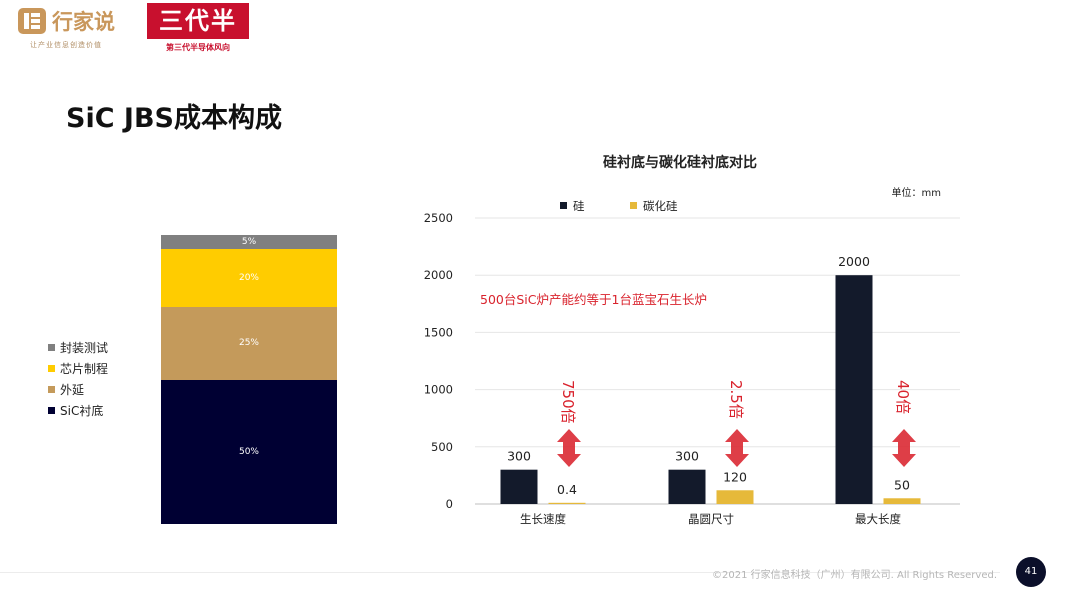  Describe the element at coordinates (680, 162) in the screenshot. I see `chart-title: 硅衬底与碳化硅衬底对比` at that location.